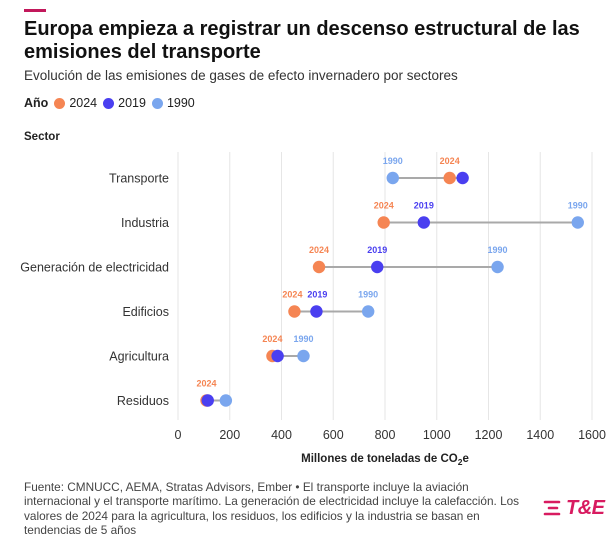 The height and width of the screenshot is (541, 611). What do you see at coordinates (207, 400) in the screenshot?
I see `dot-2019-residuos` at bounding box center [207, 400].